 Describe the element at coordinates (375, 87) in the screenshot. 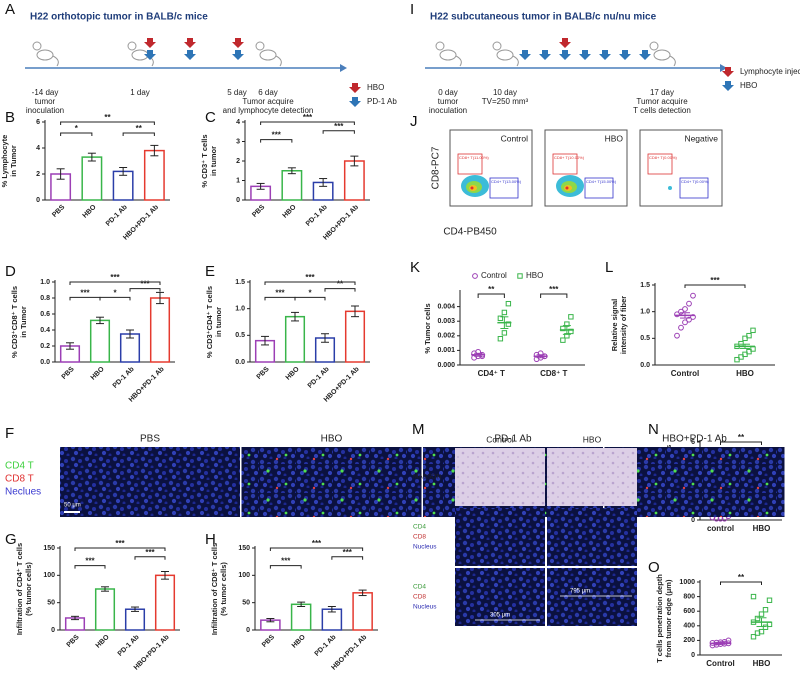

I see `legend-label: HBO` at that location.